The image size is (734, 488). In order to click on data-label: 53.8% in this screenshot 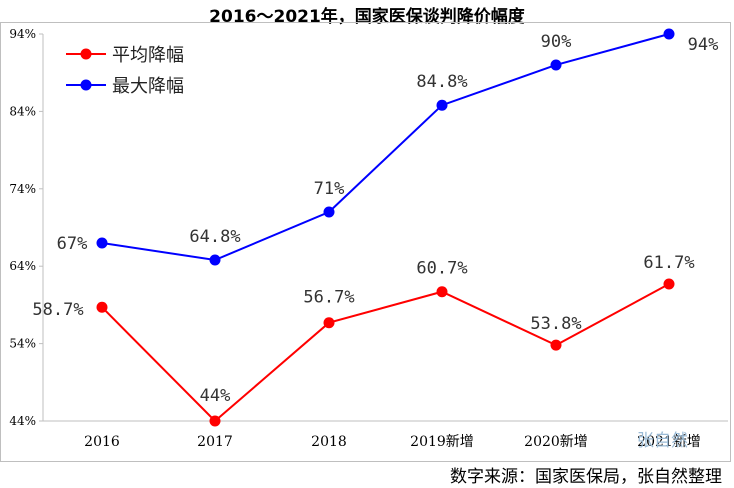, I will do `click(555, 324)`.